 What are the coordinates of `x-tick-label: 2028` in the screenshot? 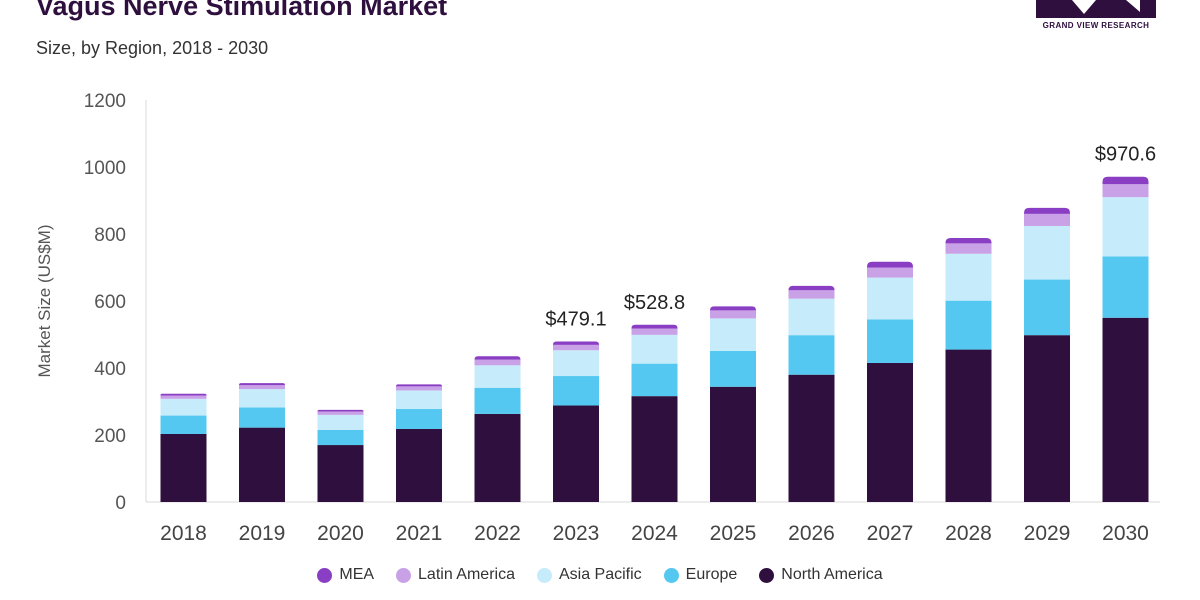 It's located at (968, 533).